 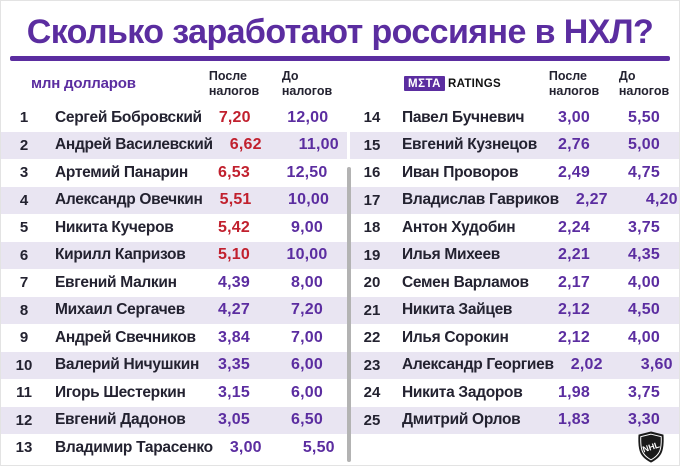 What do you see at coordinates (459, 227) in the screenshot?
I see `player-name: Антон Худобин` at bounding box center [459, 227].